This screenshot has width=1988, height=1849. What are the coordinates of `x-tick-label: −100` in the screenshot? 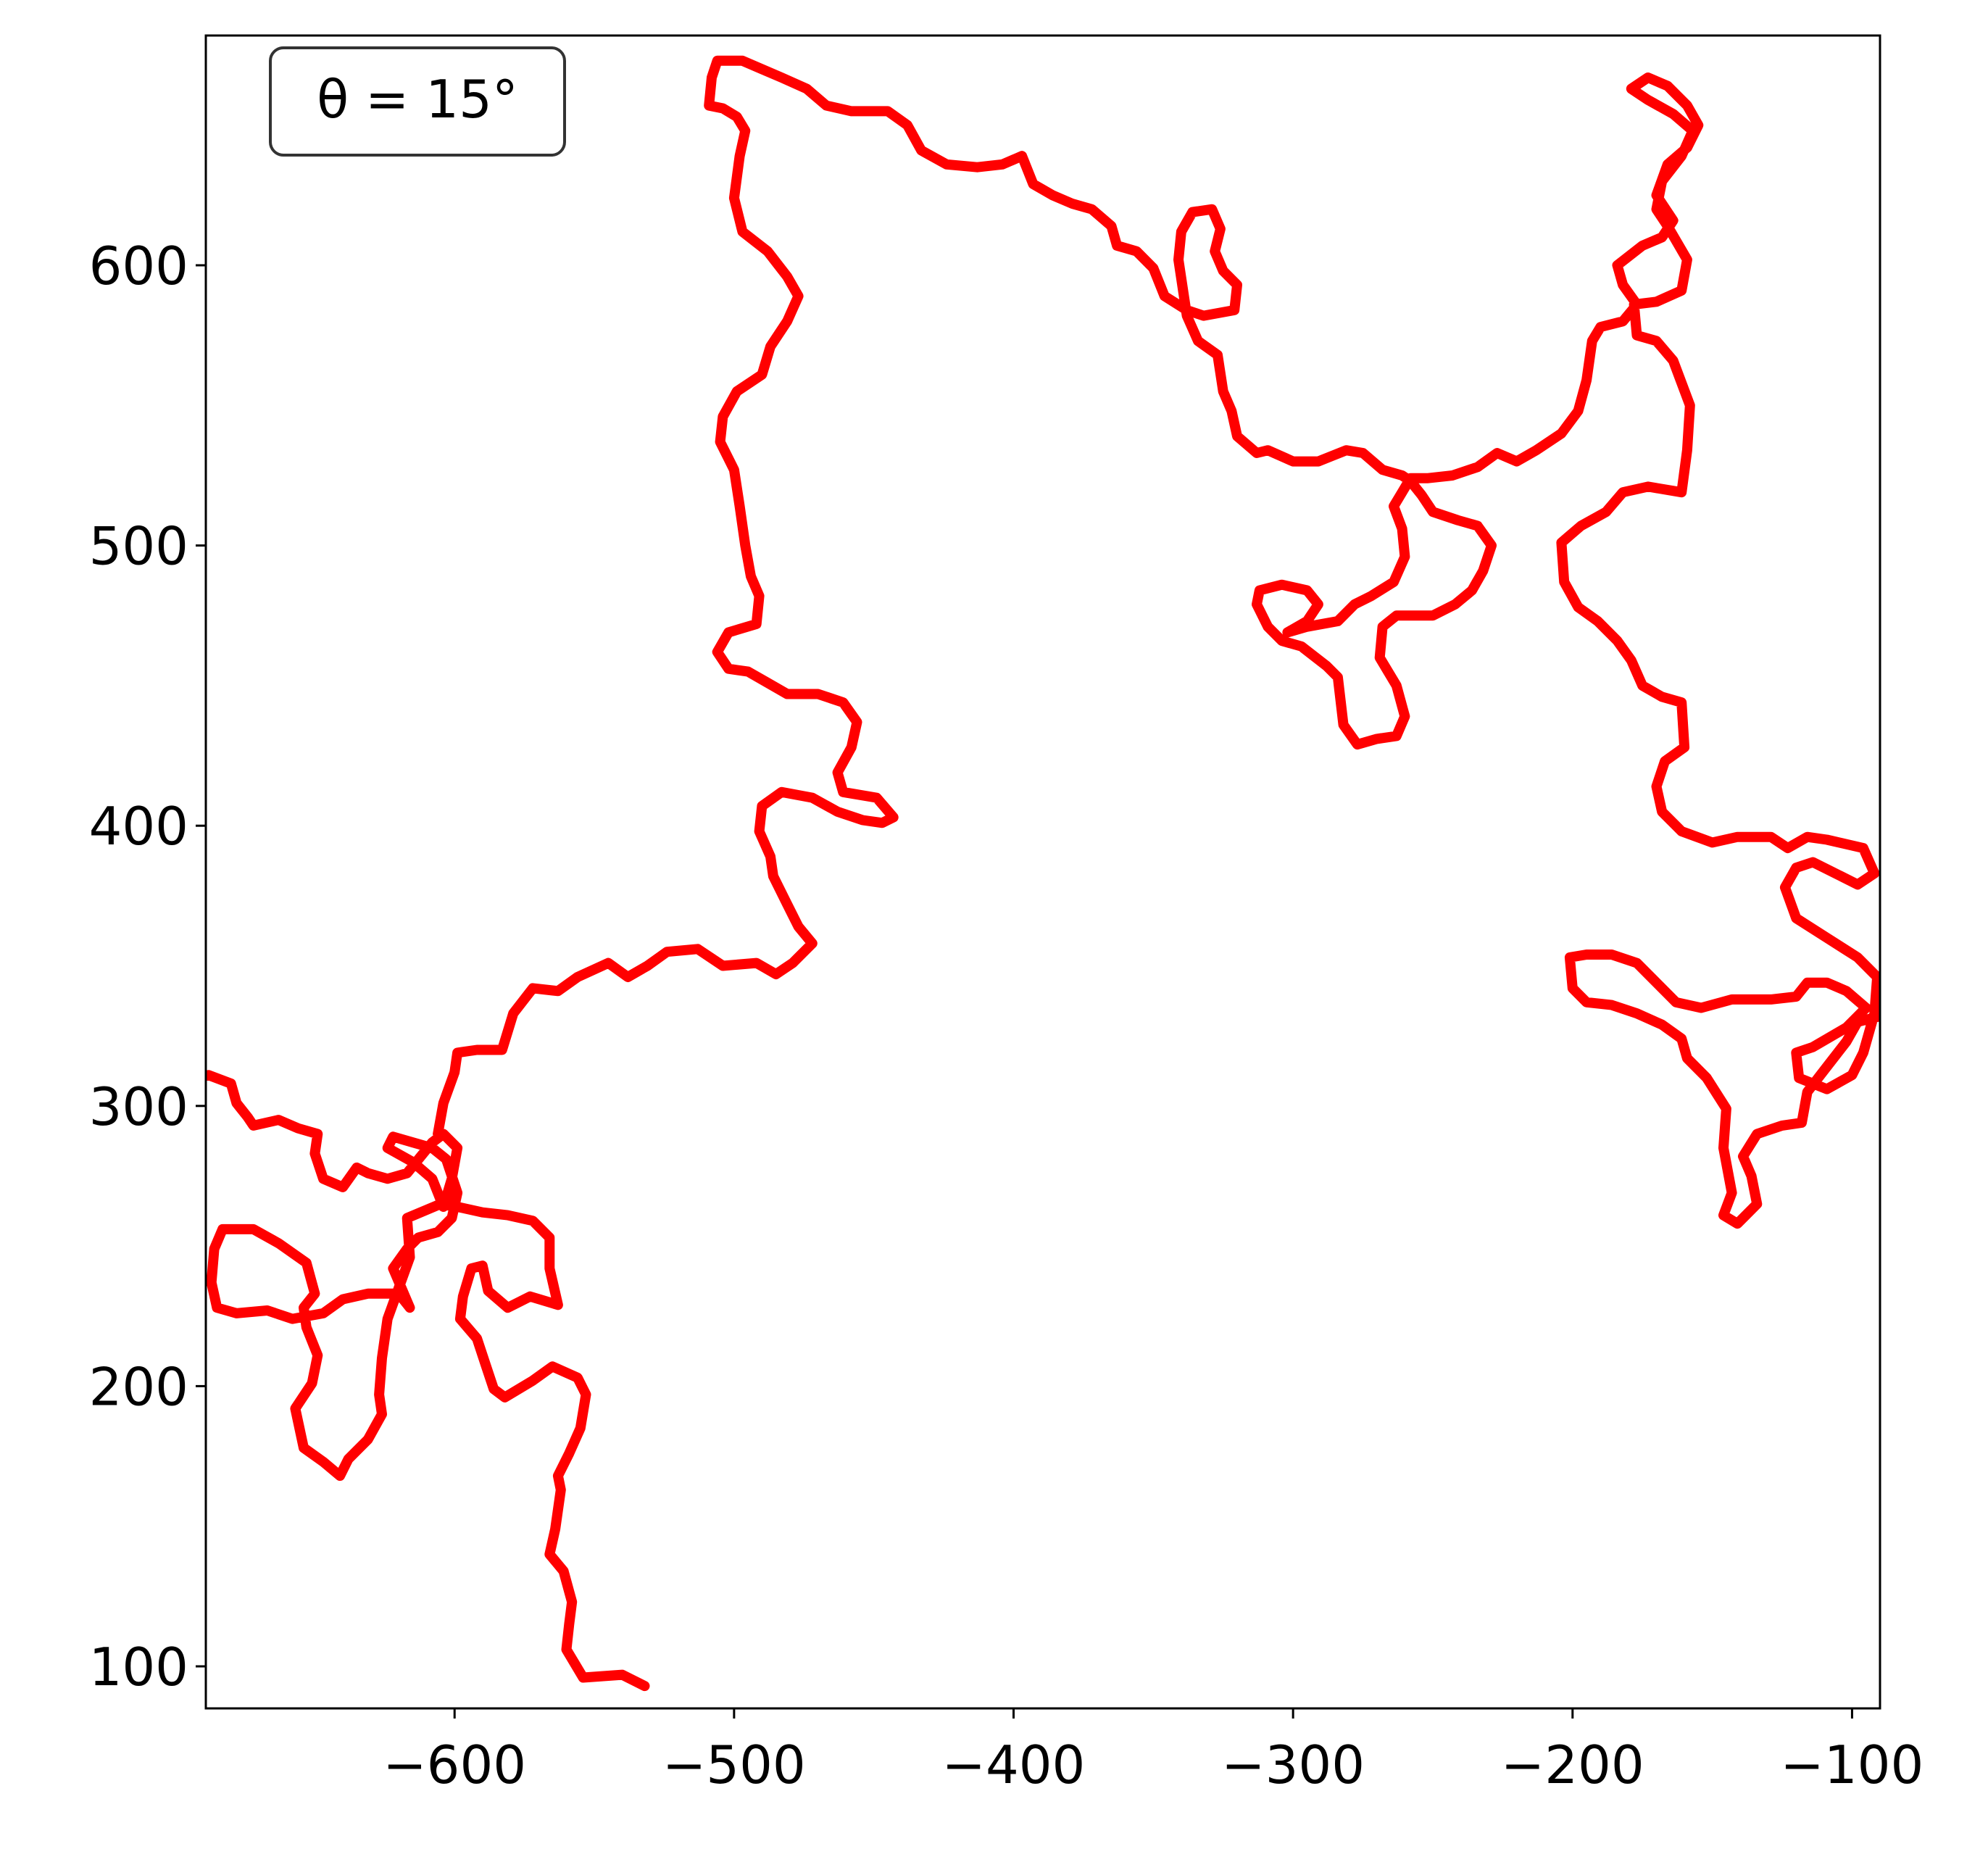 It's located at (1852, 1764).